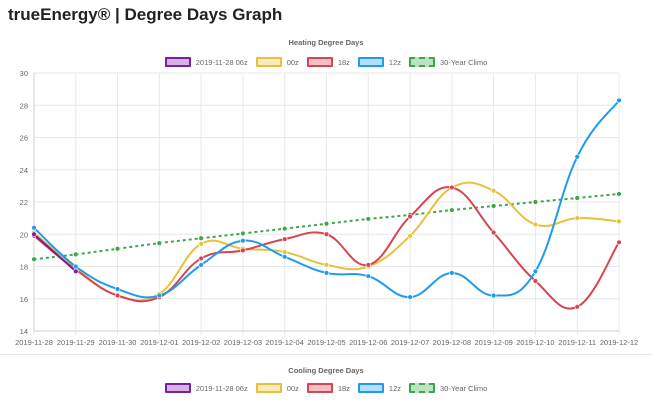 This screenshot has height=400, width=652. I want to click on cooling-legend-swatch-climo, so click(422, 388).